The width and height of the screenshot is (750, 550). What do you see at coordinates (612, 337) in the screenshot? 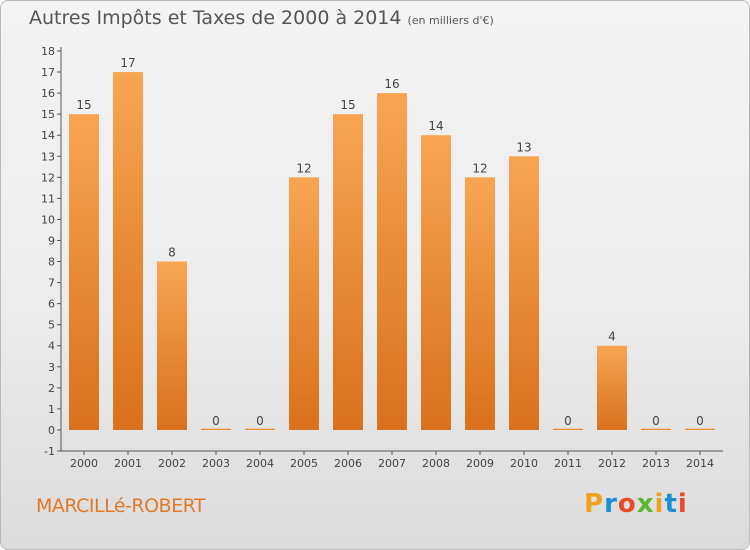
I see `data-label: 4` at bounding box center [612, 337].